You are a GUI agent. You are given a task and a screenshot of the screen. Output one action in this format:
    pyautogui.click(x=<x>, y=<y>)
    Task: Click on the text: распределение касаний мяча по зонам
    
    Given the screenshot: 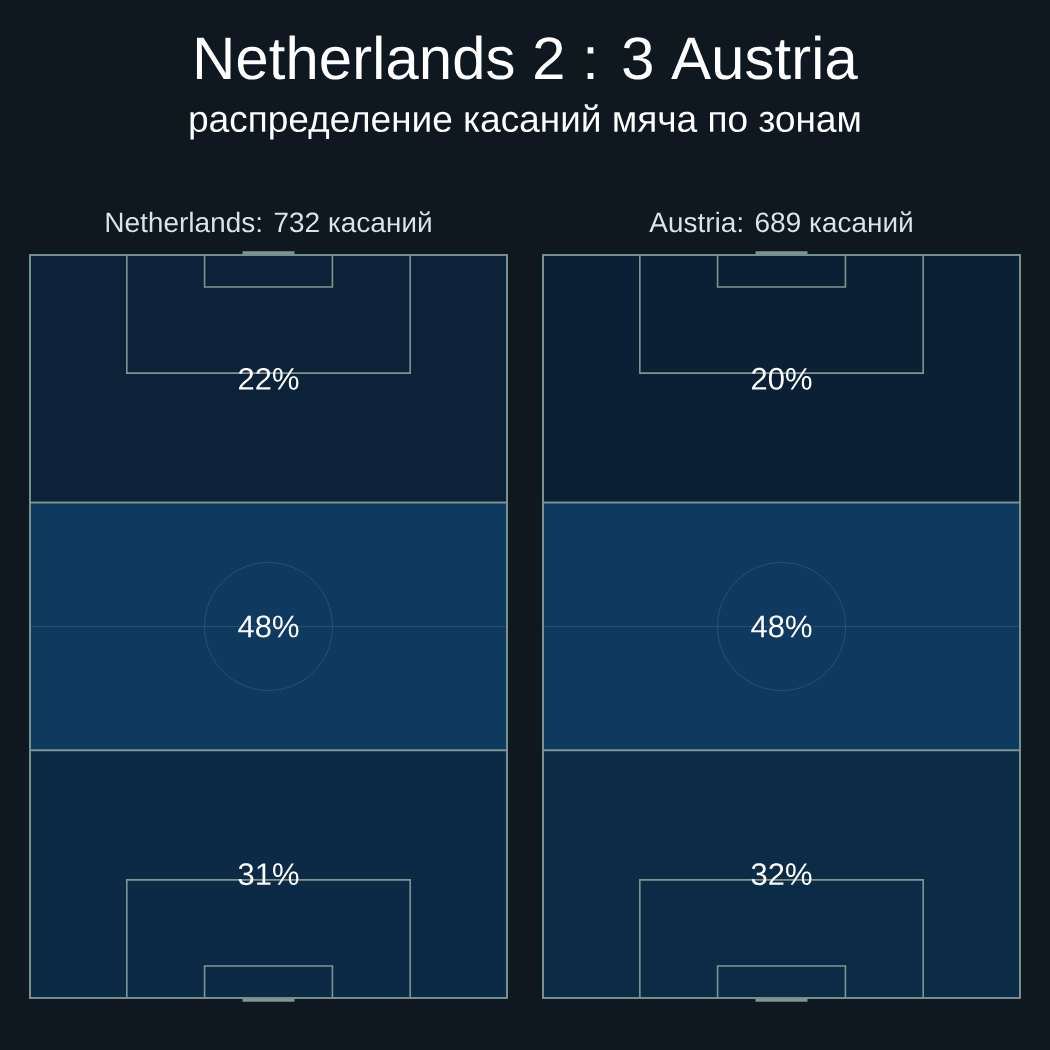 What is the action you would take?
    pyautogui.click(x=525, y=122)
    